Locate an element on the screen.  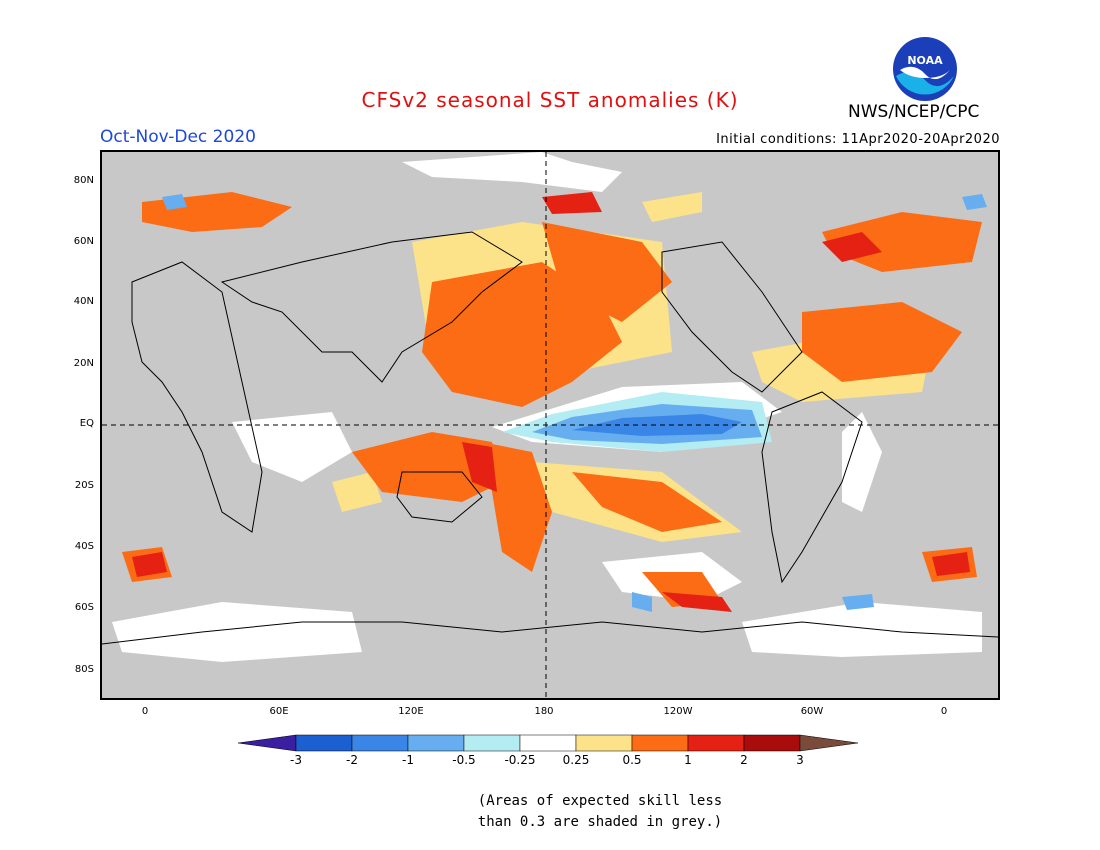
lat-label-40n: 40N is located at coordinates (83, 301).